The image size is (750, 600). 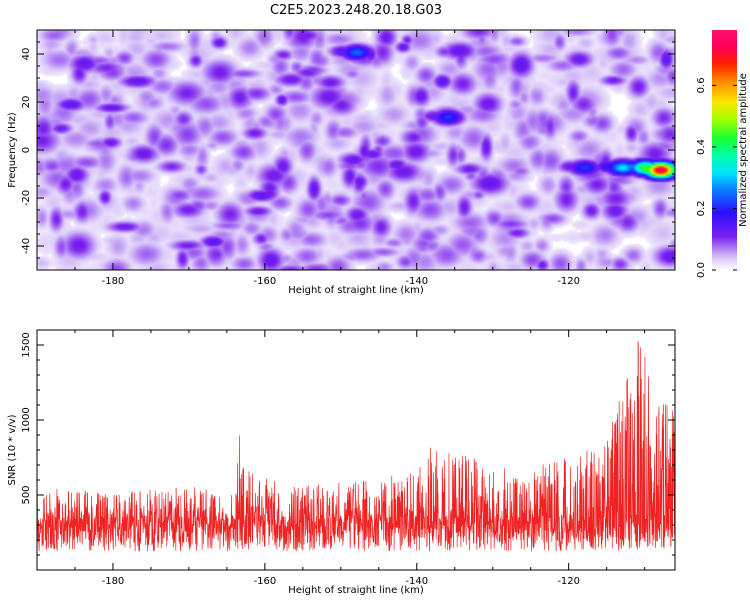 I want to click on colorbar-label: Normalized spectral amplitude, so click(x=743, y=150).